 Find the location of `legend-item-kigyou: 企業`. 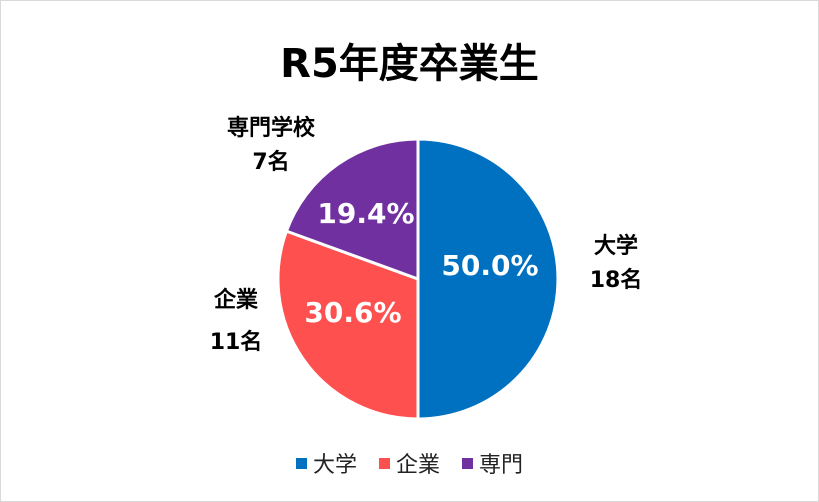

legend-item-kigyou: 企業 is located at coordinates (409, 463).